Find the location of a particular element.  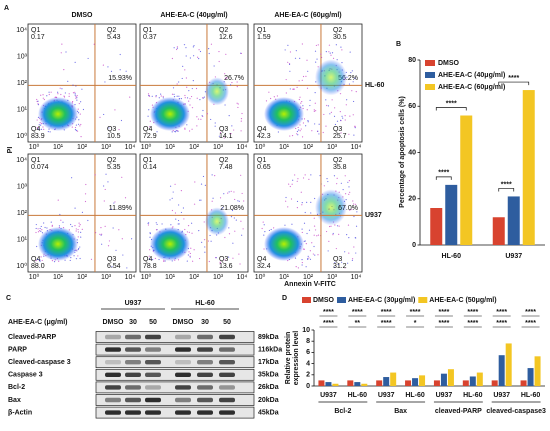

apoptosis-percent: 15.93% is located at coordinates (120, 78).